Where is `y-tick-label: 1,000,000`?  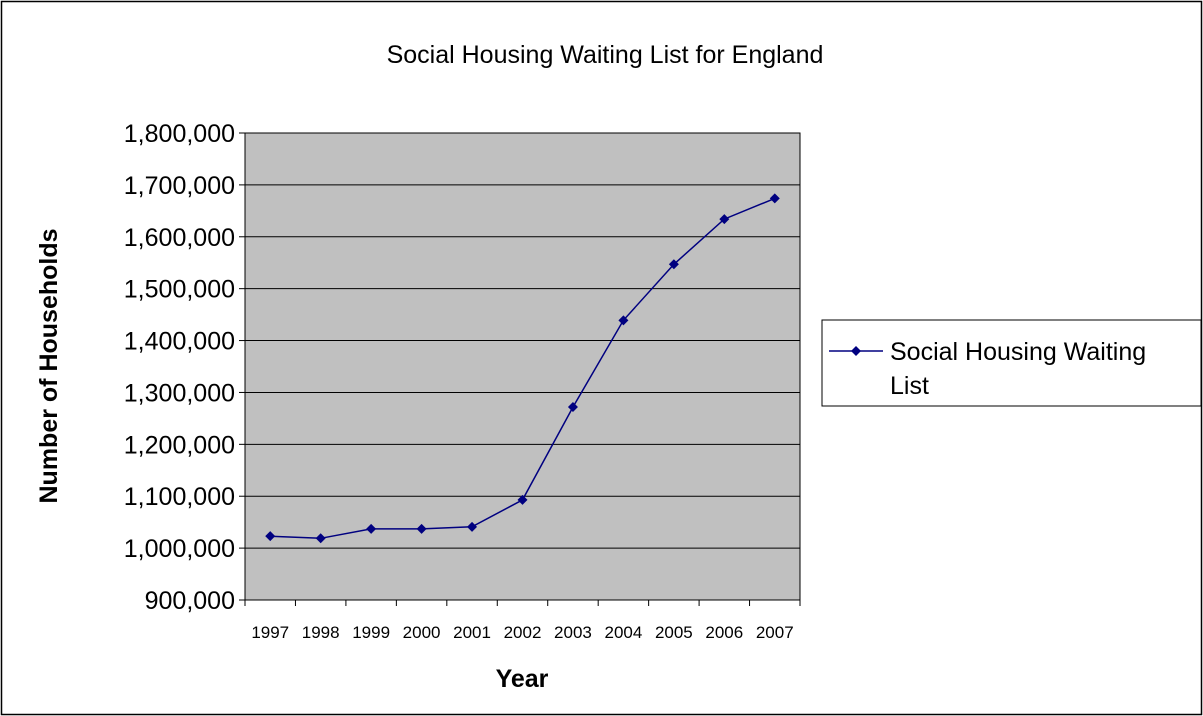
y-tick-label: 1,000,000 is located at coordinates (179, 549).